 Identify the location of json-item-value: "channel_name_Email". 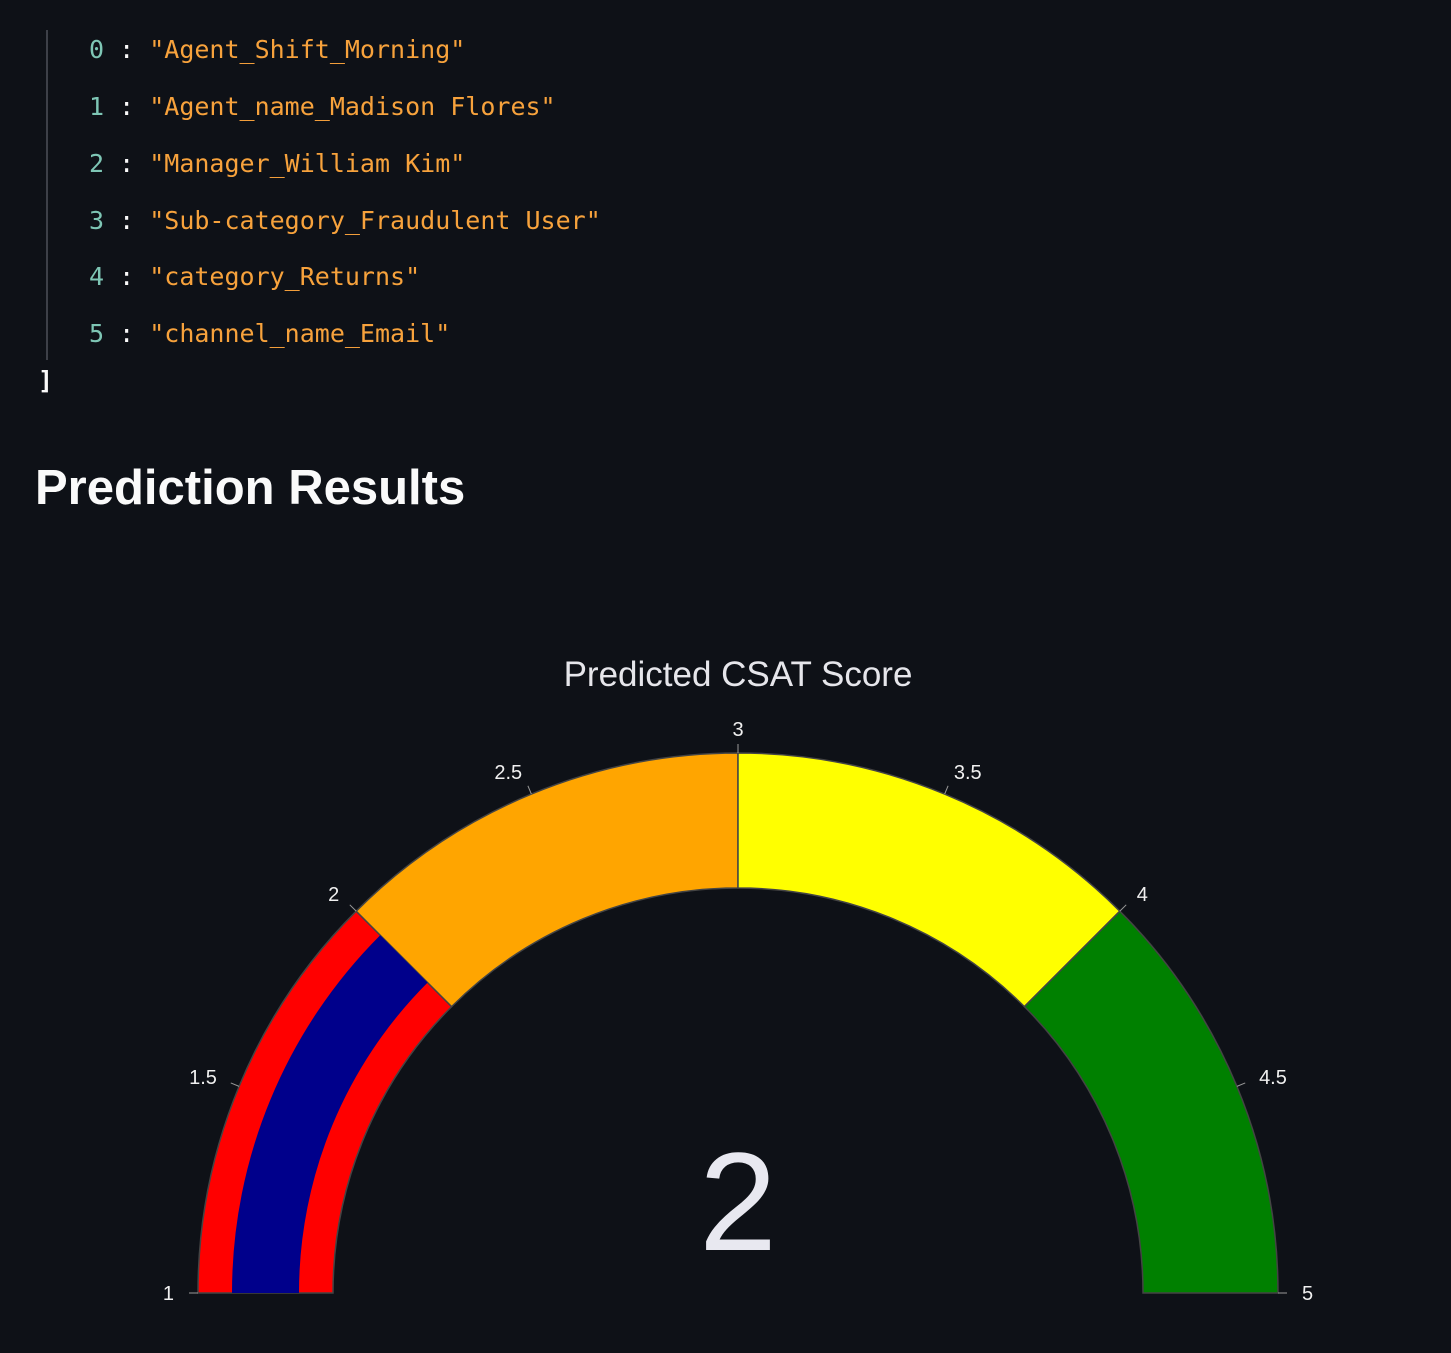
(300, 333).